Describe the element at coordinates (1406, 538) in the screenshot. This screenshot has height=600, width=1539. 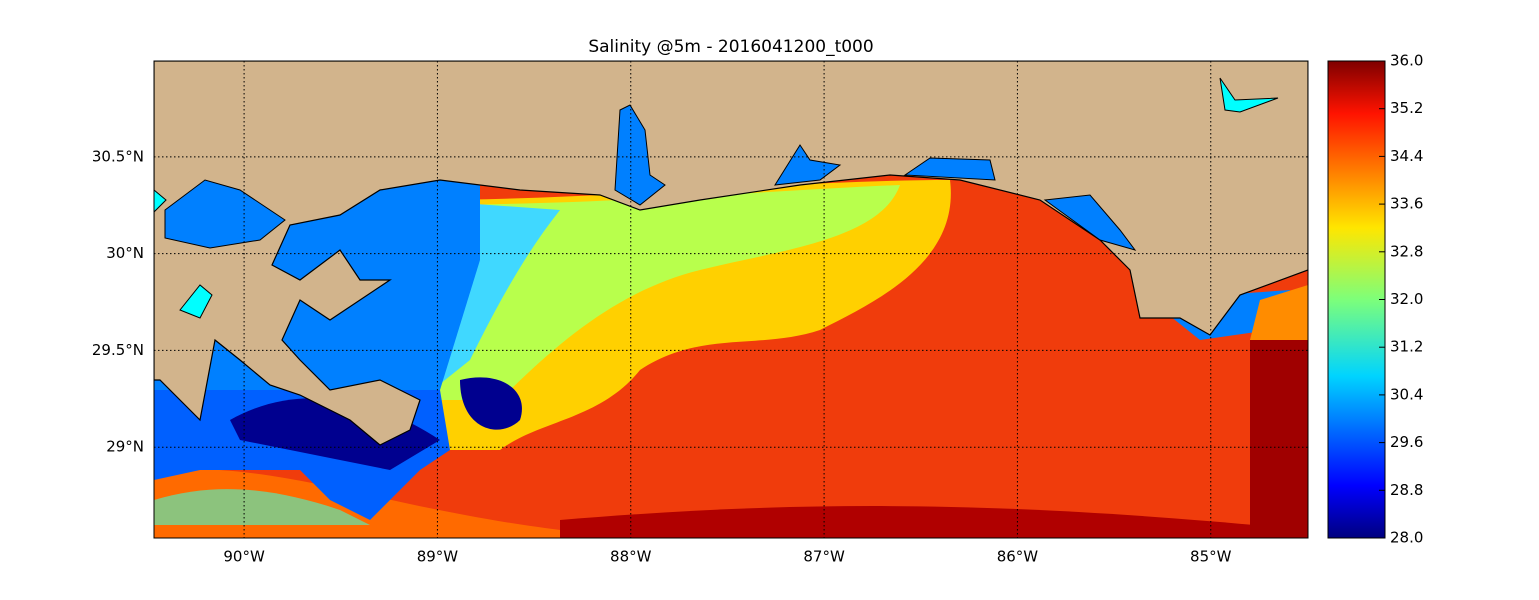
I see `colorbar-tick-label: 28.0` at that location.